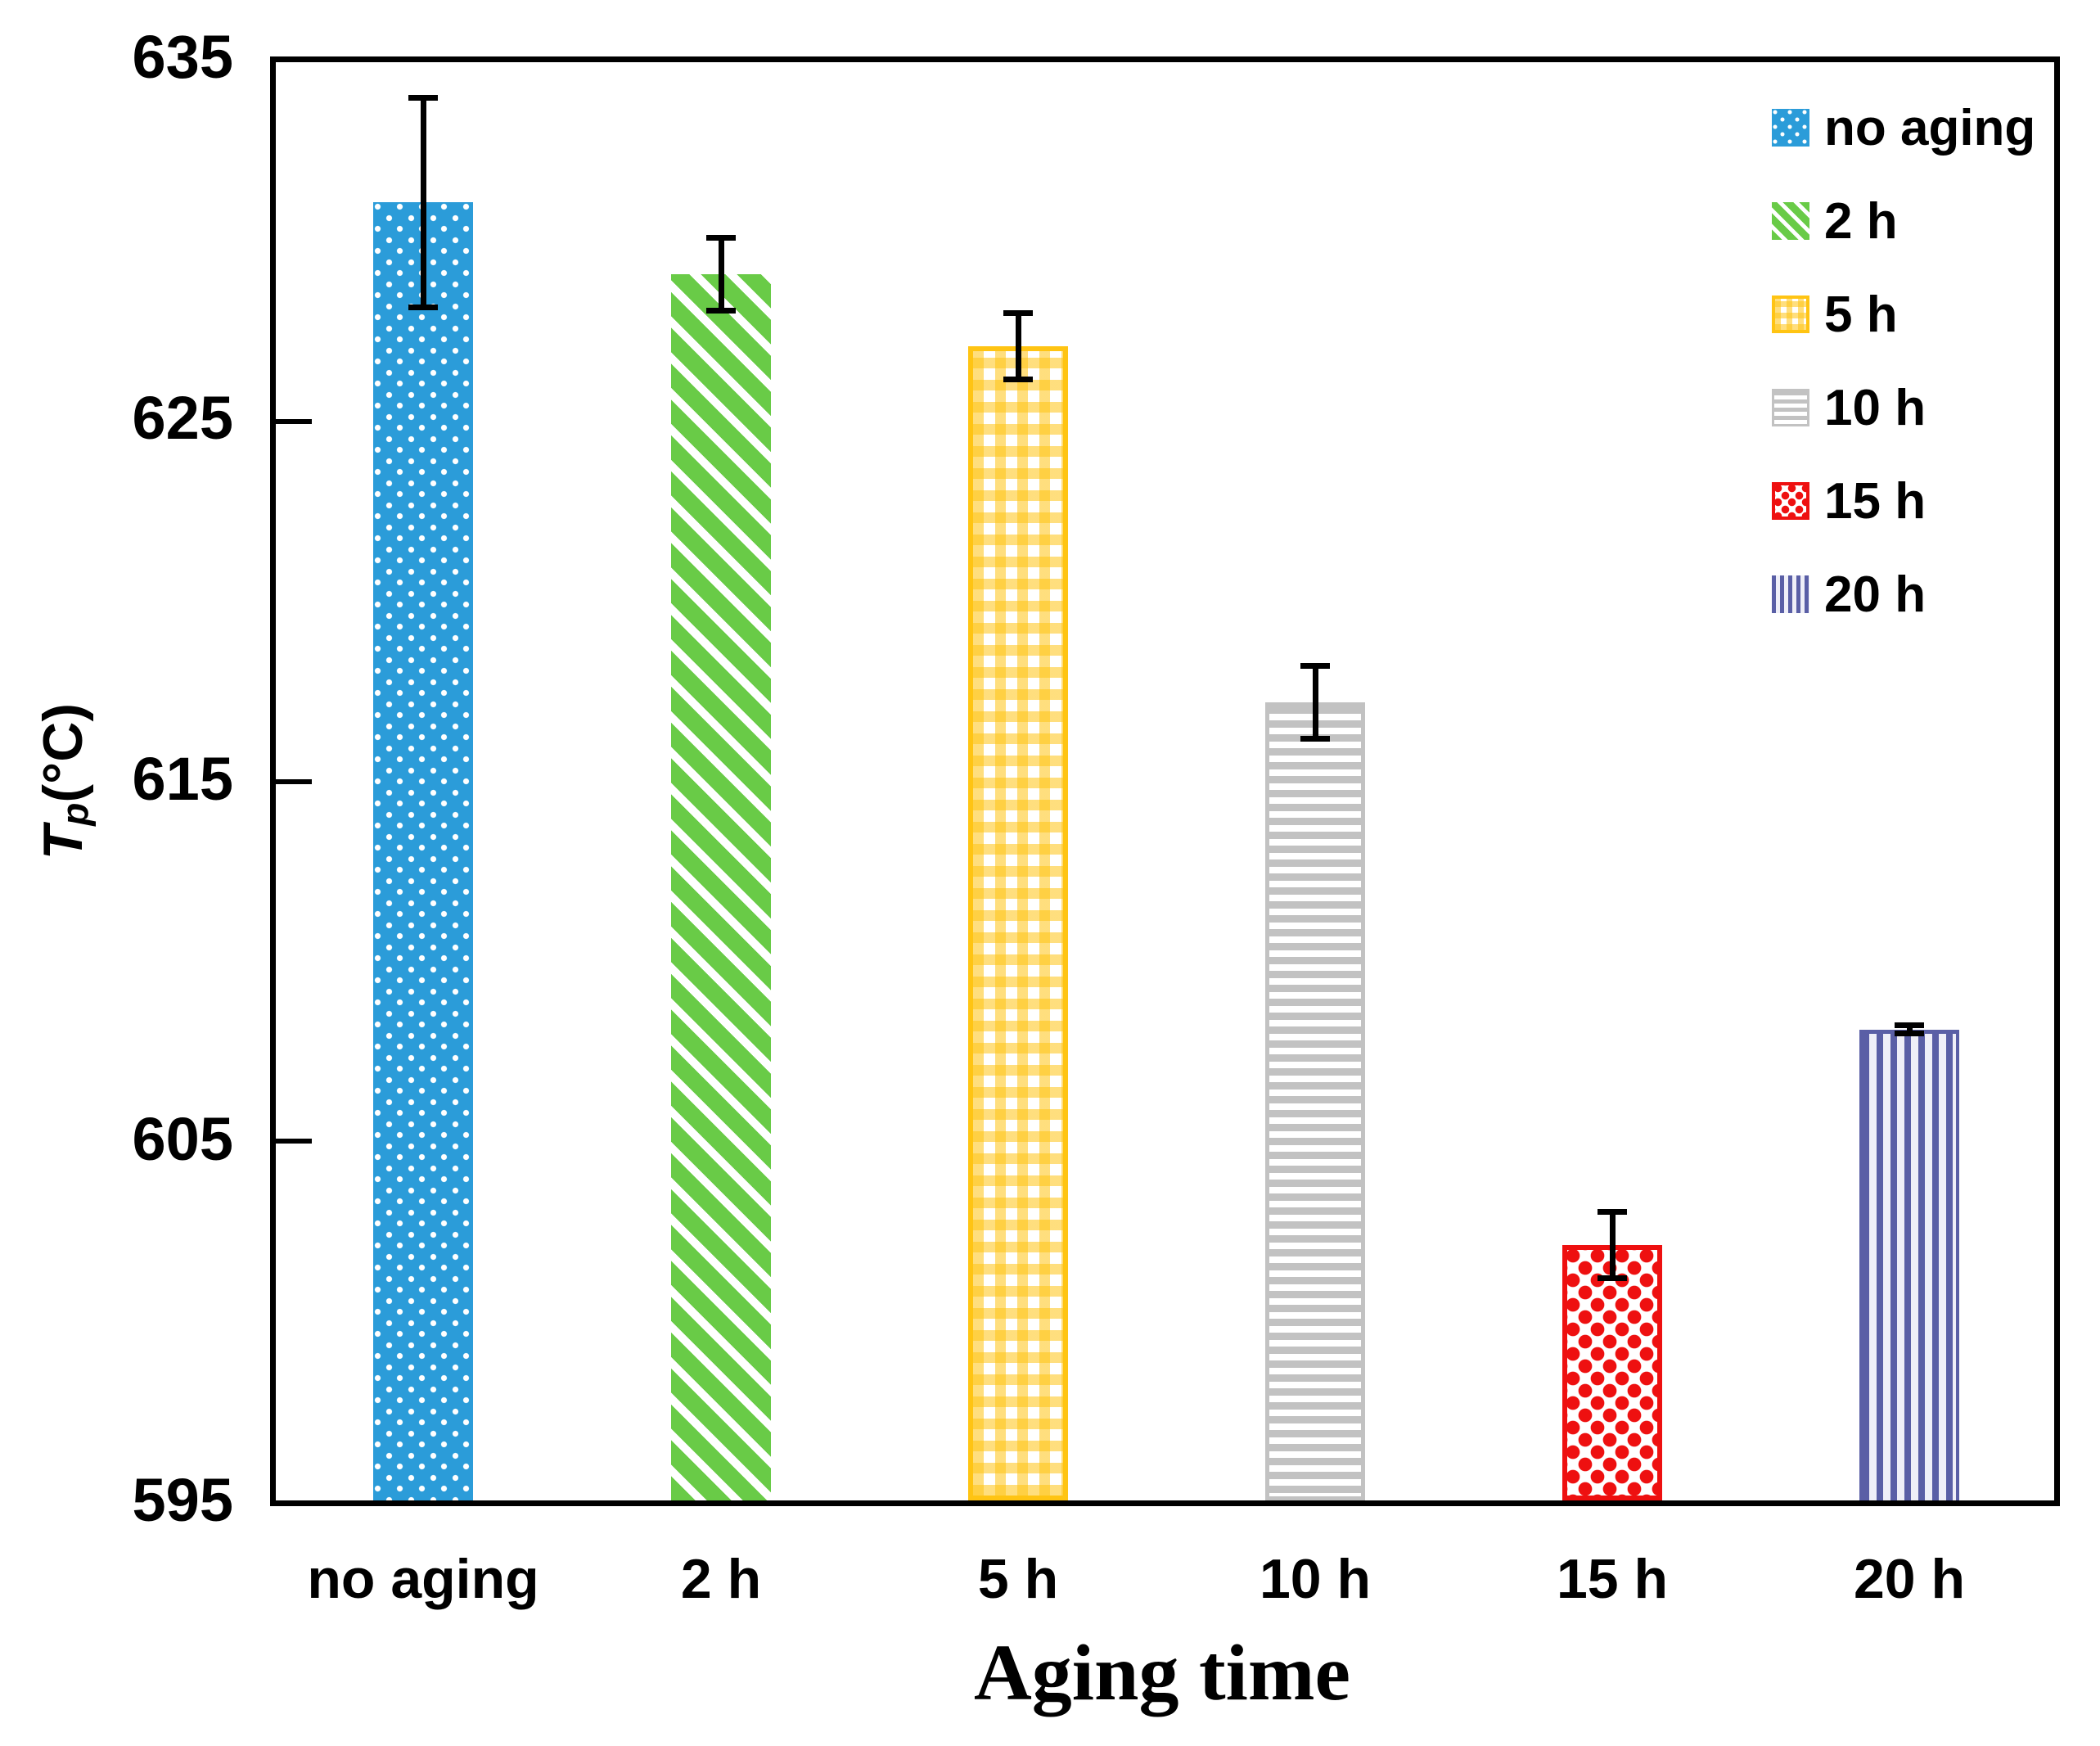 This screenshot has height=1746, width=2100. Describe the element at coordinates (1861, 315) in the screenshot. I see `legend-label: 5 h` at that location.